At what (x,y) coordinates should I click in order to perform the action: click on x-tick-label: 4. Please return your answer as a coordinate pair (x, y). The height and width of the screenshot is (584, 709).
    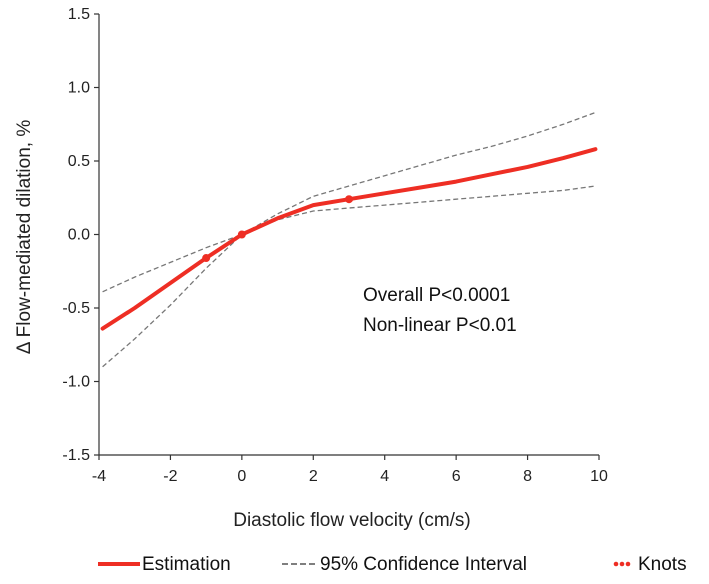
    Looking at the image, I should click on (384, 476).